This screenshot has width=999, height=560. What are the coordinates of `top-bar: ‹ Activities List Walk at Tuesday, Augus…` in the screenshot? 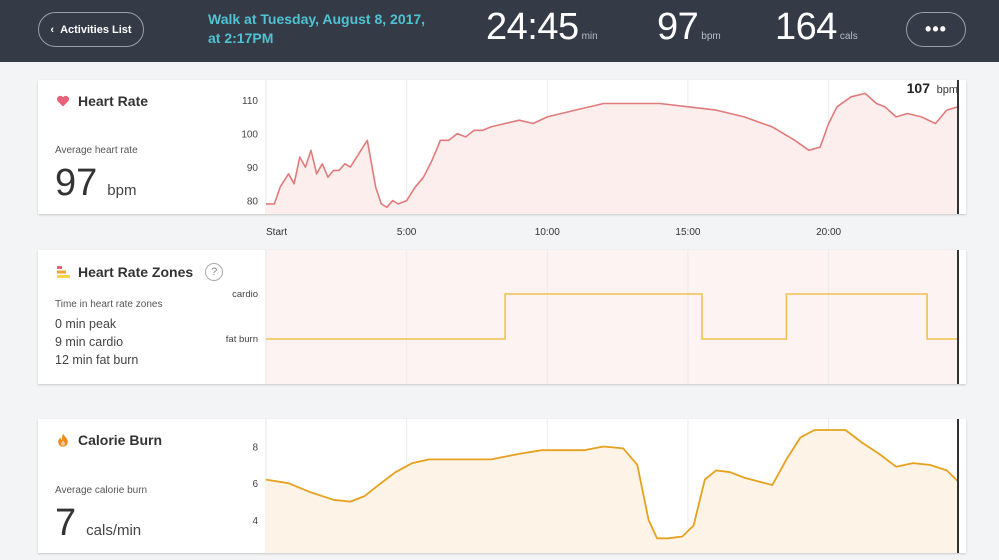 It's located at (499, 31).